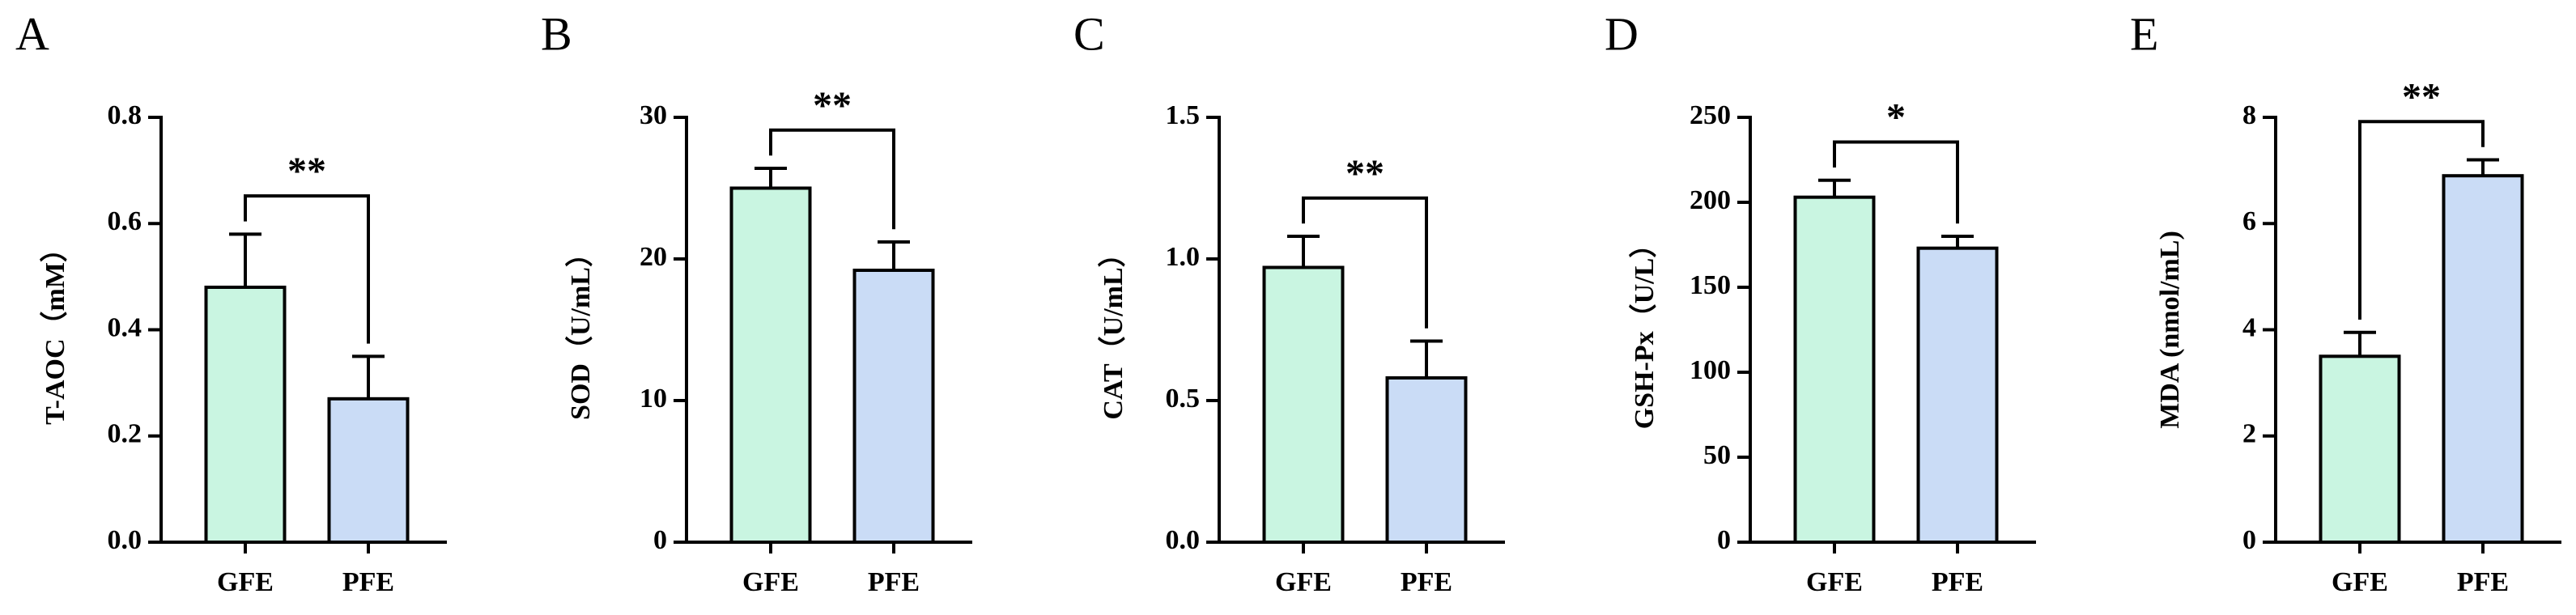 Image resolution: width=2576 pixels, height=615 pixels. What do you see at coordinates (1183, 115) in the screenshot?
I see `y-tick-label: 1.5` at bounding box center [1183, 115].